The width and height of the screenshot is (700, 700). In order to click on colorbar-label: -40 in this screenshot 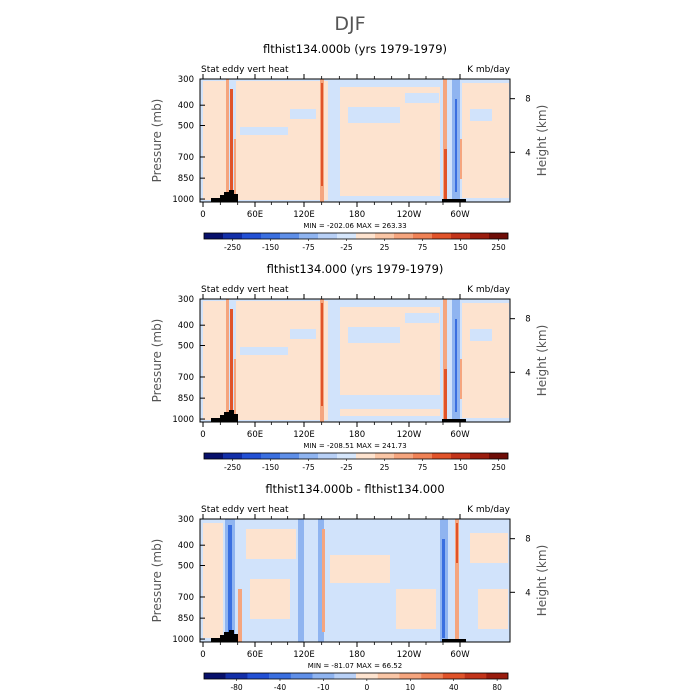, I will do `click(280, 687)`.